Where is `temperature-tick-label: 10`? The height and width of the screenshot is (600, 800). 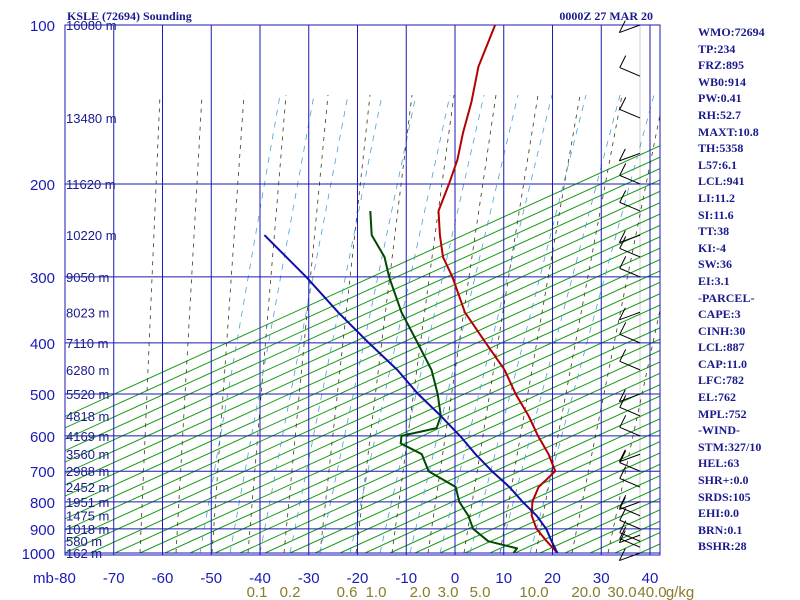
temperature-tick-label: 10 is located at coordinates (503, 578).